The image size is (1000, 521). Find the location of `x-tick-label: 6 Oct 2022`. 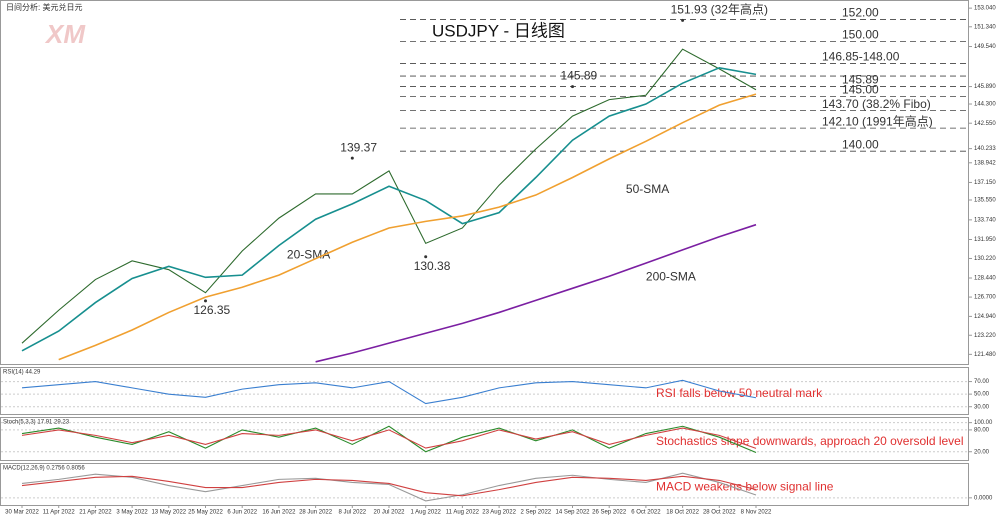

x-tick-label: 6 Oct 2022 is located at coordinates (646, 513).